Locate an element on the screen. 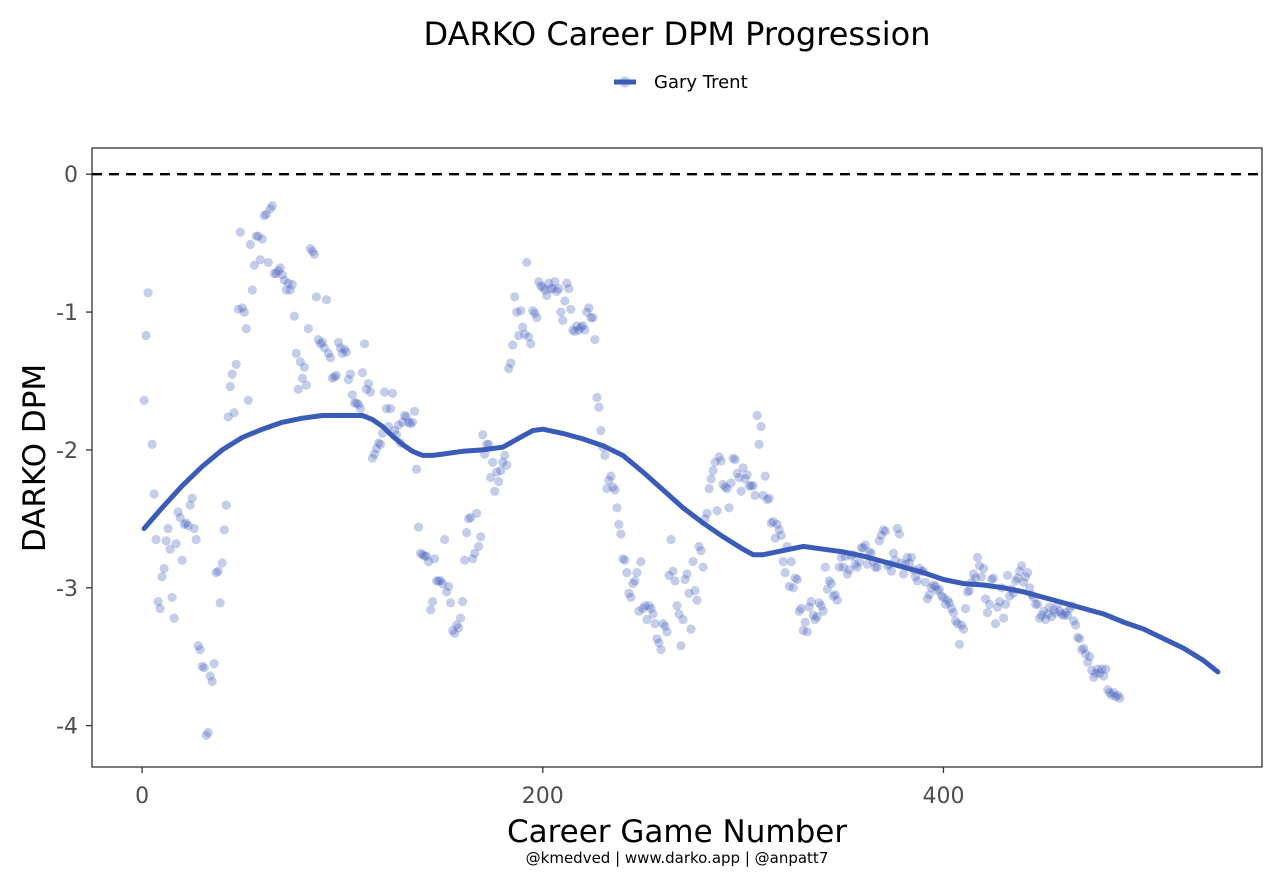 The height and width of the screenshot is (882, 1280). legend: Gary Trent is located at coordinates (681, 82).